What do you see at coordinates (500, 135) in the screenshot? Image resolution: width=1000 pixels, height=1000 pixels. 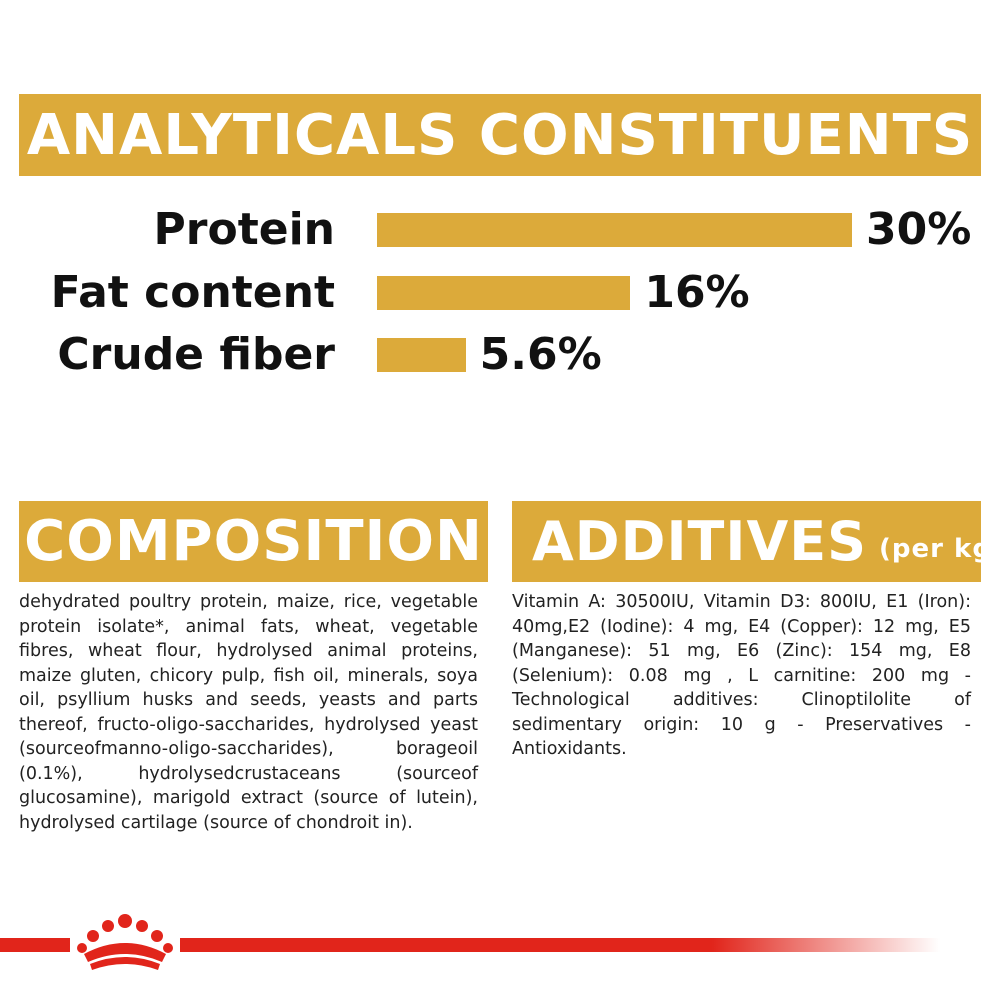 I see `analytics-title: ANALYTICALS CONSTITUENTS` at bounding box center [500, 135].